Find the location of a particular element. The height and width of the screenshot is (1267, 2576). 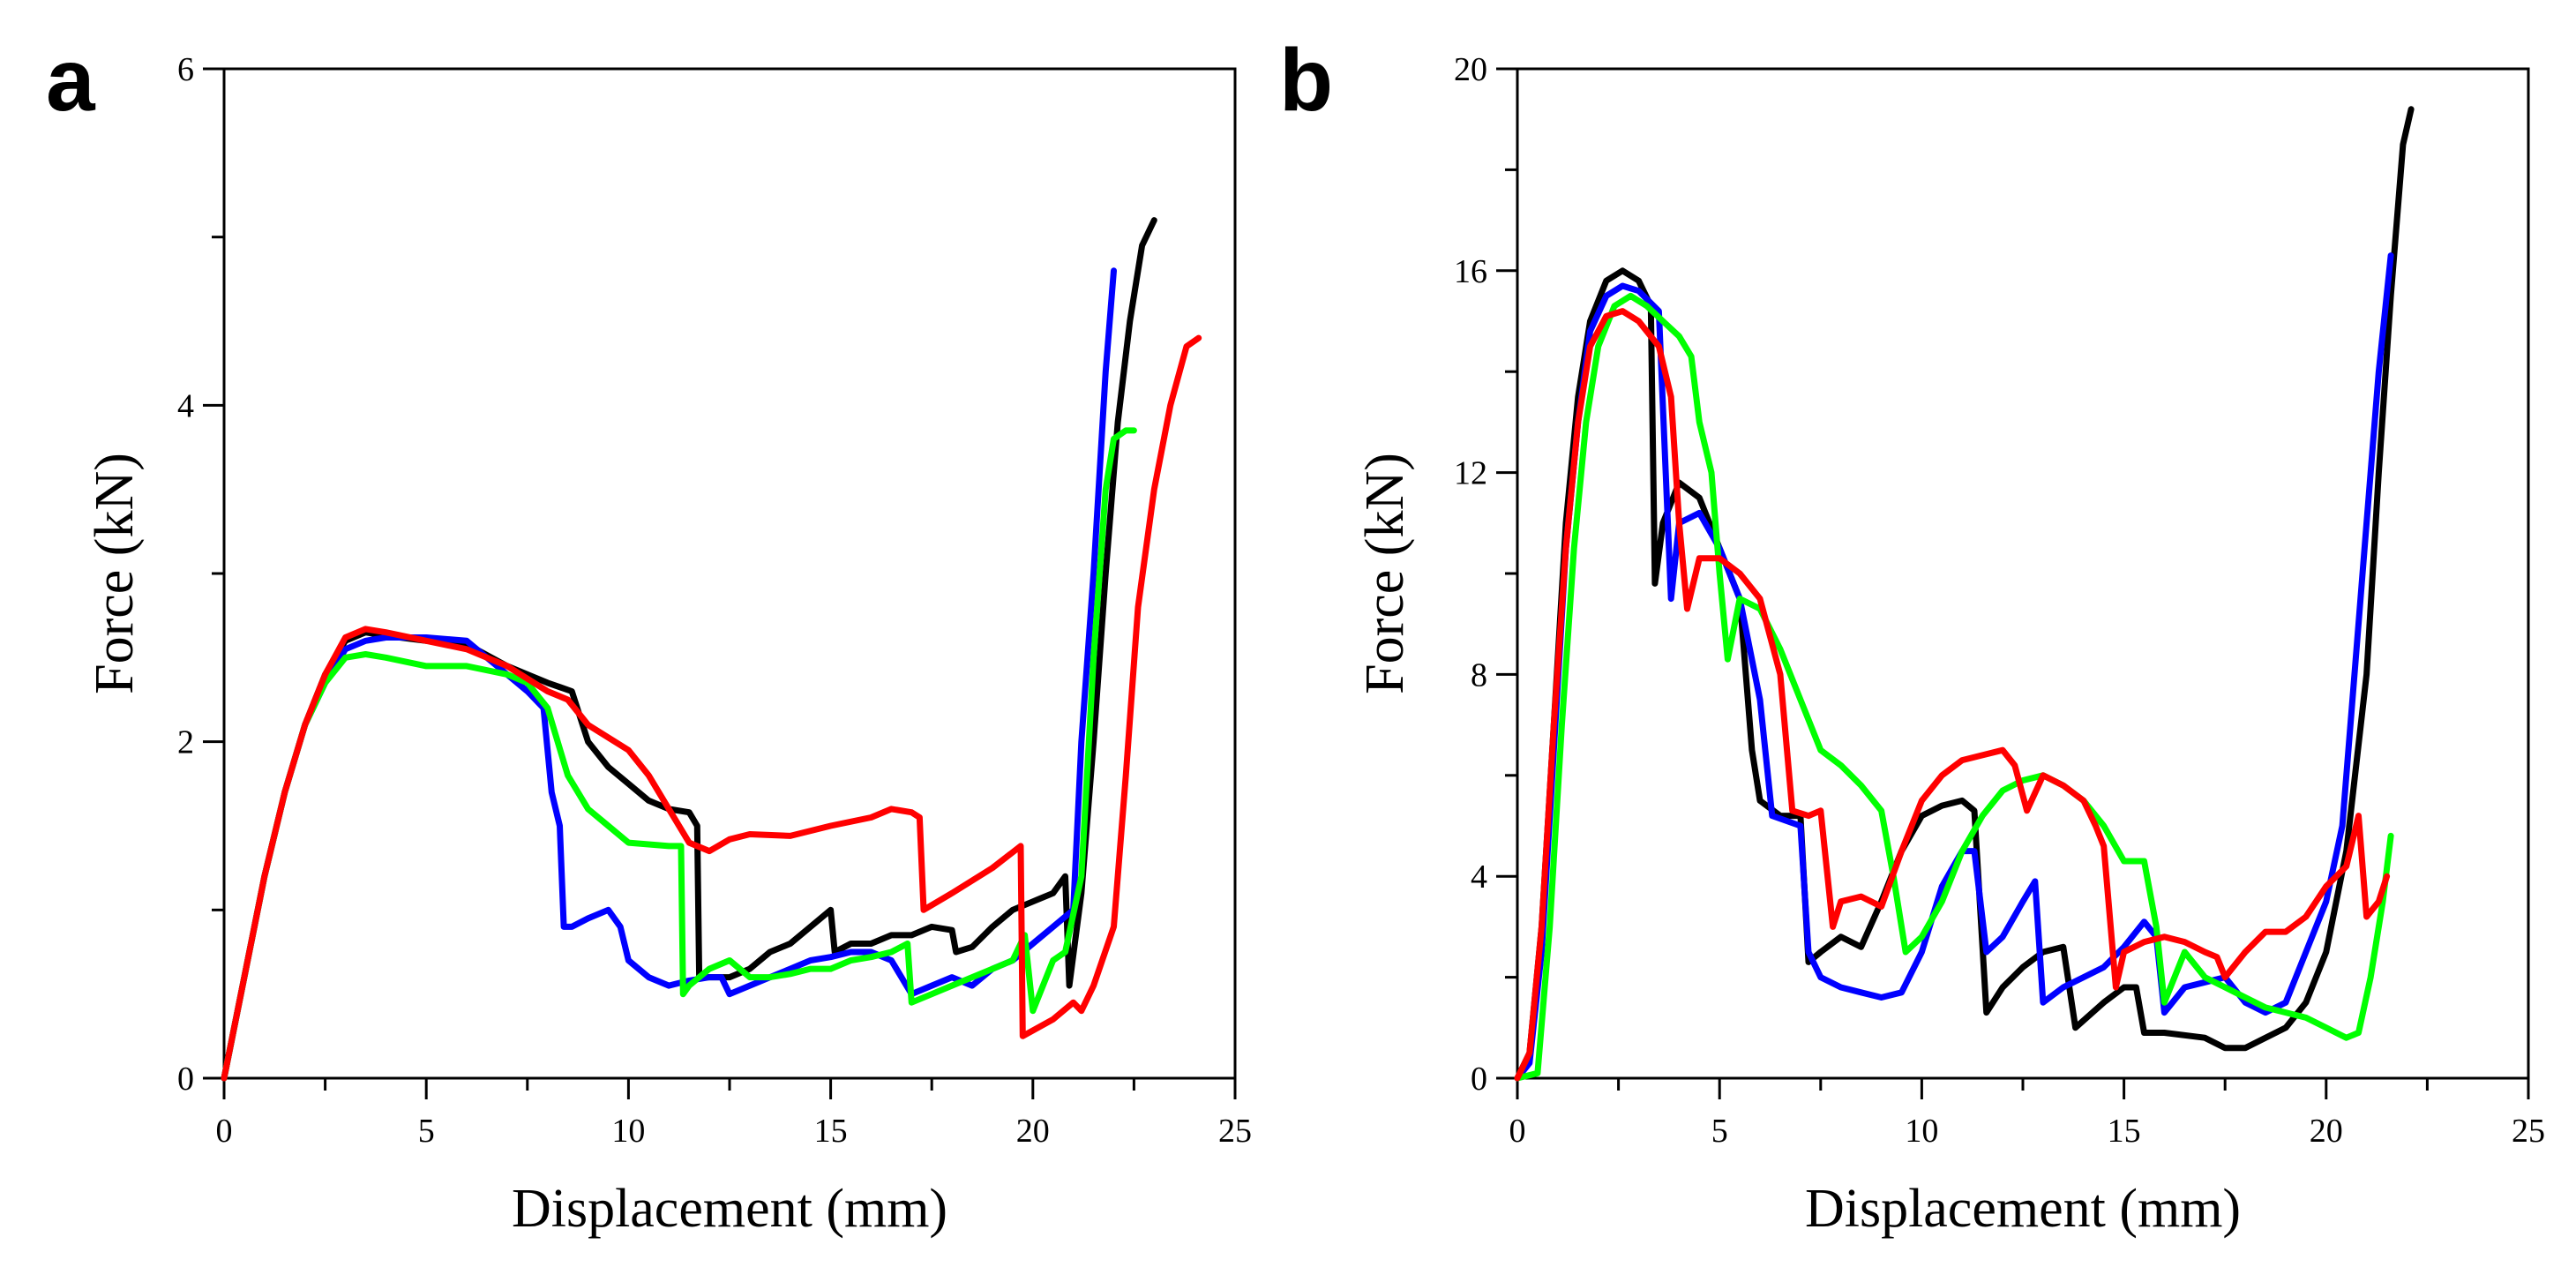

panel-b-letter: b is located at coordinates (1306, 80).